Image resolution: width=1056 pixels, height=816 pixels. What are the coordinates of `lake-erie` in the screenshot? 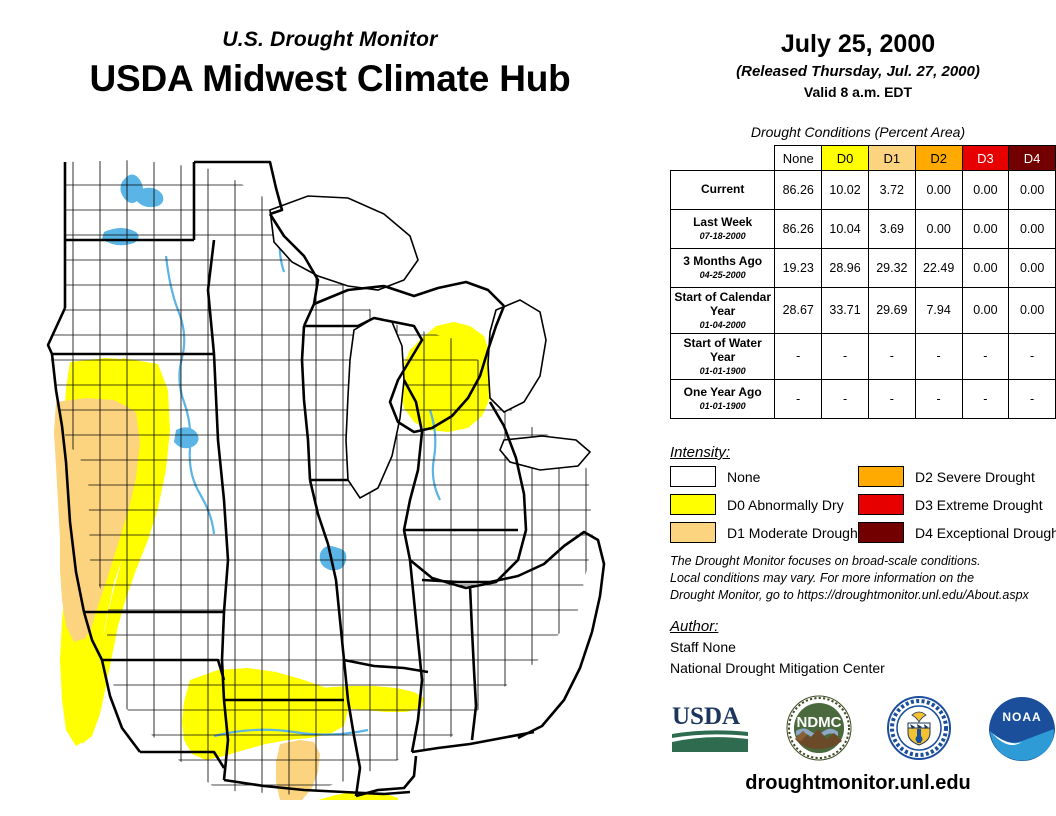 It's located at (545, 453).